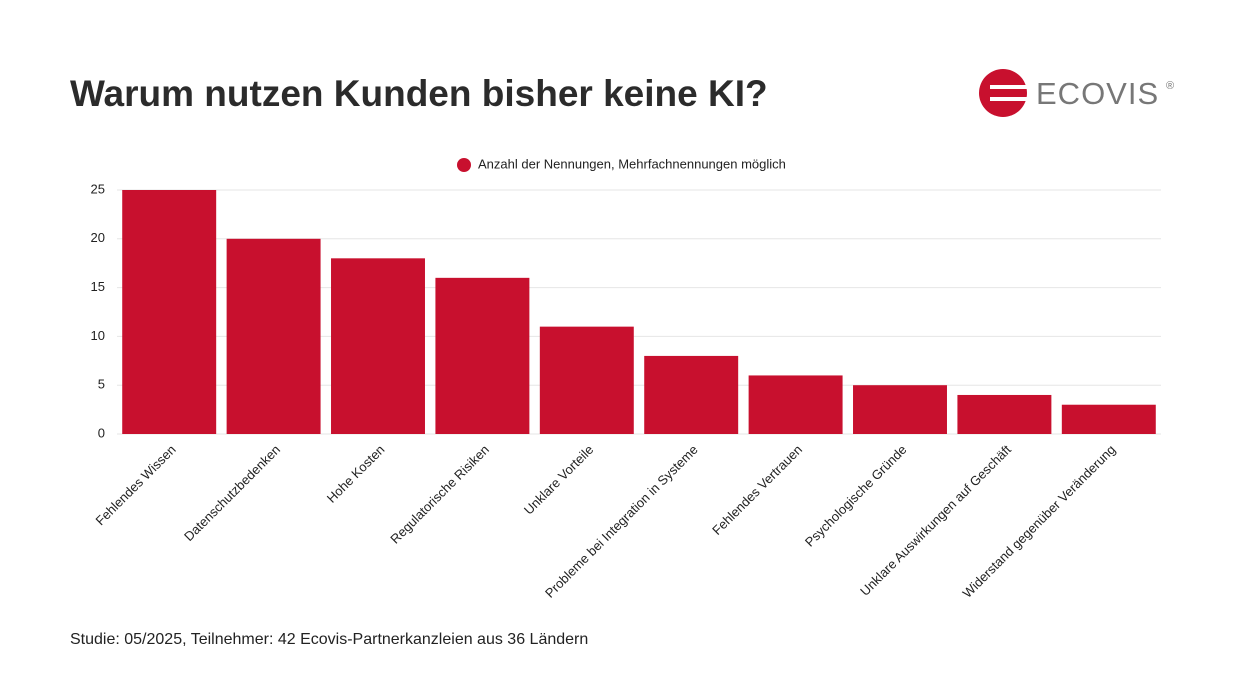 The width and height of the screenshot is (1244, 700). Describe the element at coordinates (101, 384) in the screenshot. I see `y-tick-label: 5` at that location.